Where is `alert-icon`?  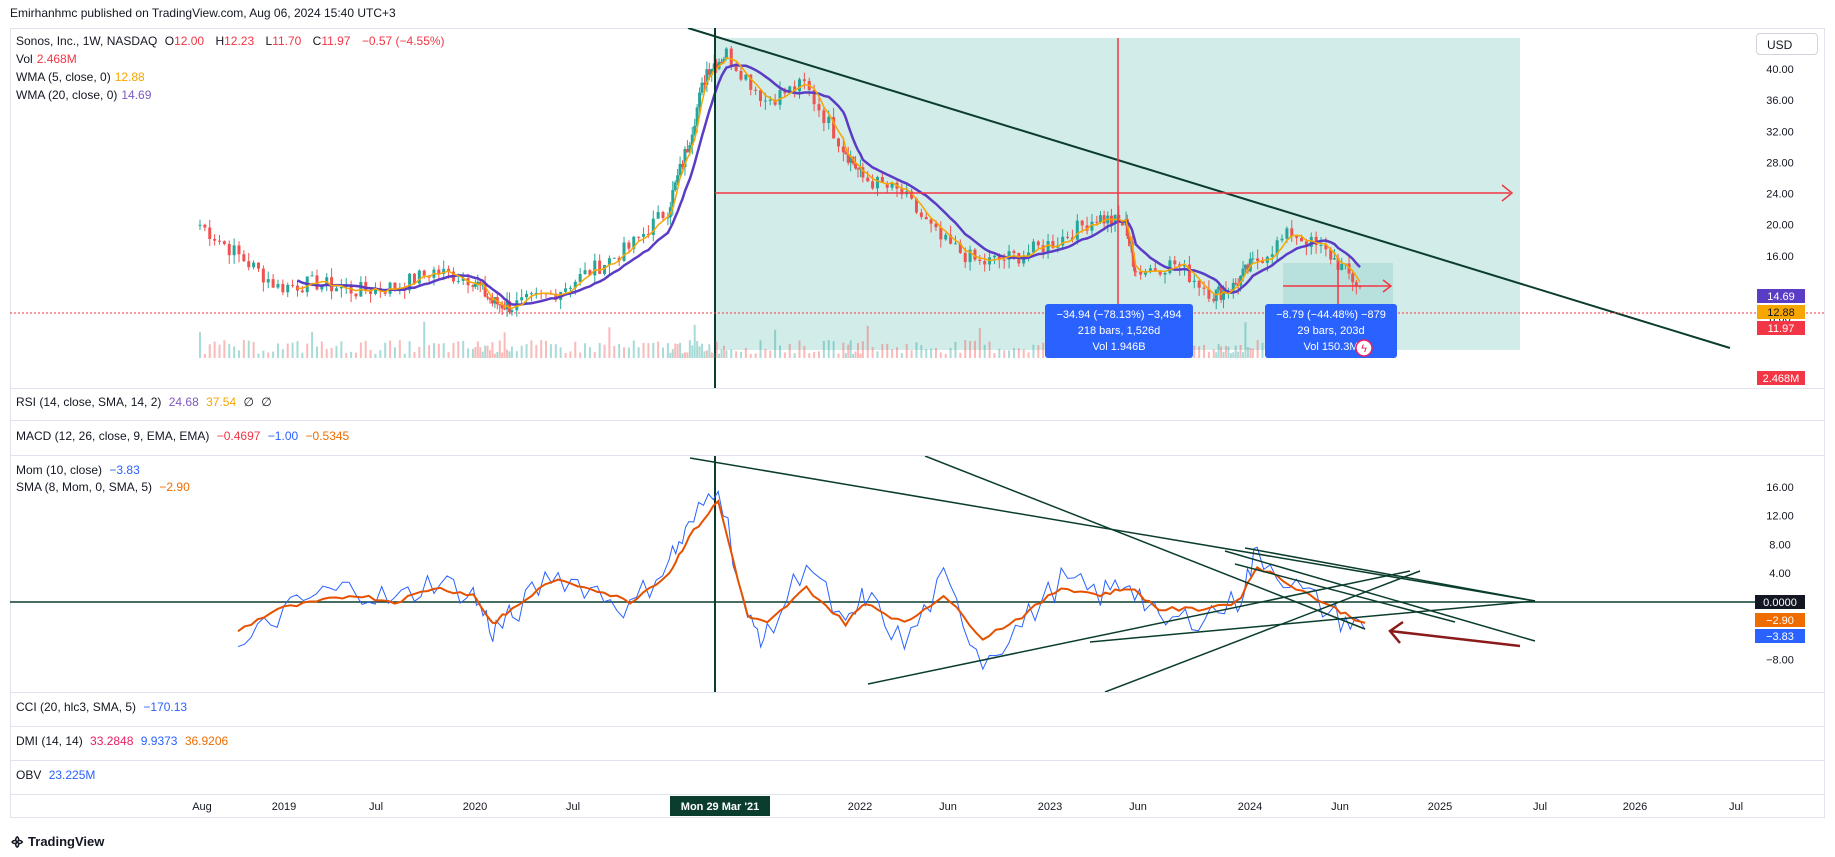
alert-icon is located at coordinates (1364, 348).